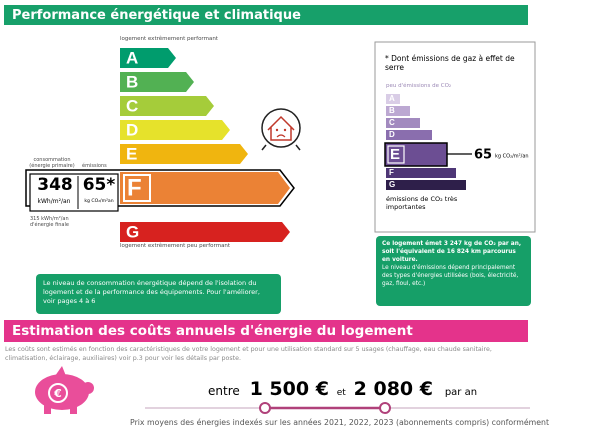 The image size is (600, 435). Describe the element at coordinates (49, 222) in the screenshot. I see `final-energy: 315 kWh/m²/an d'énergie finale` at that location.